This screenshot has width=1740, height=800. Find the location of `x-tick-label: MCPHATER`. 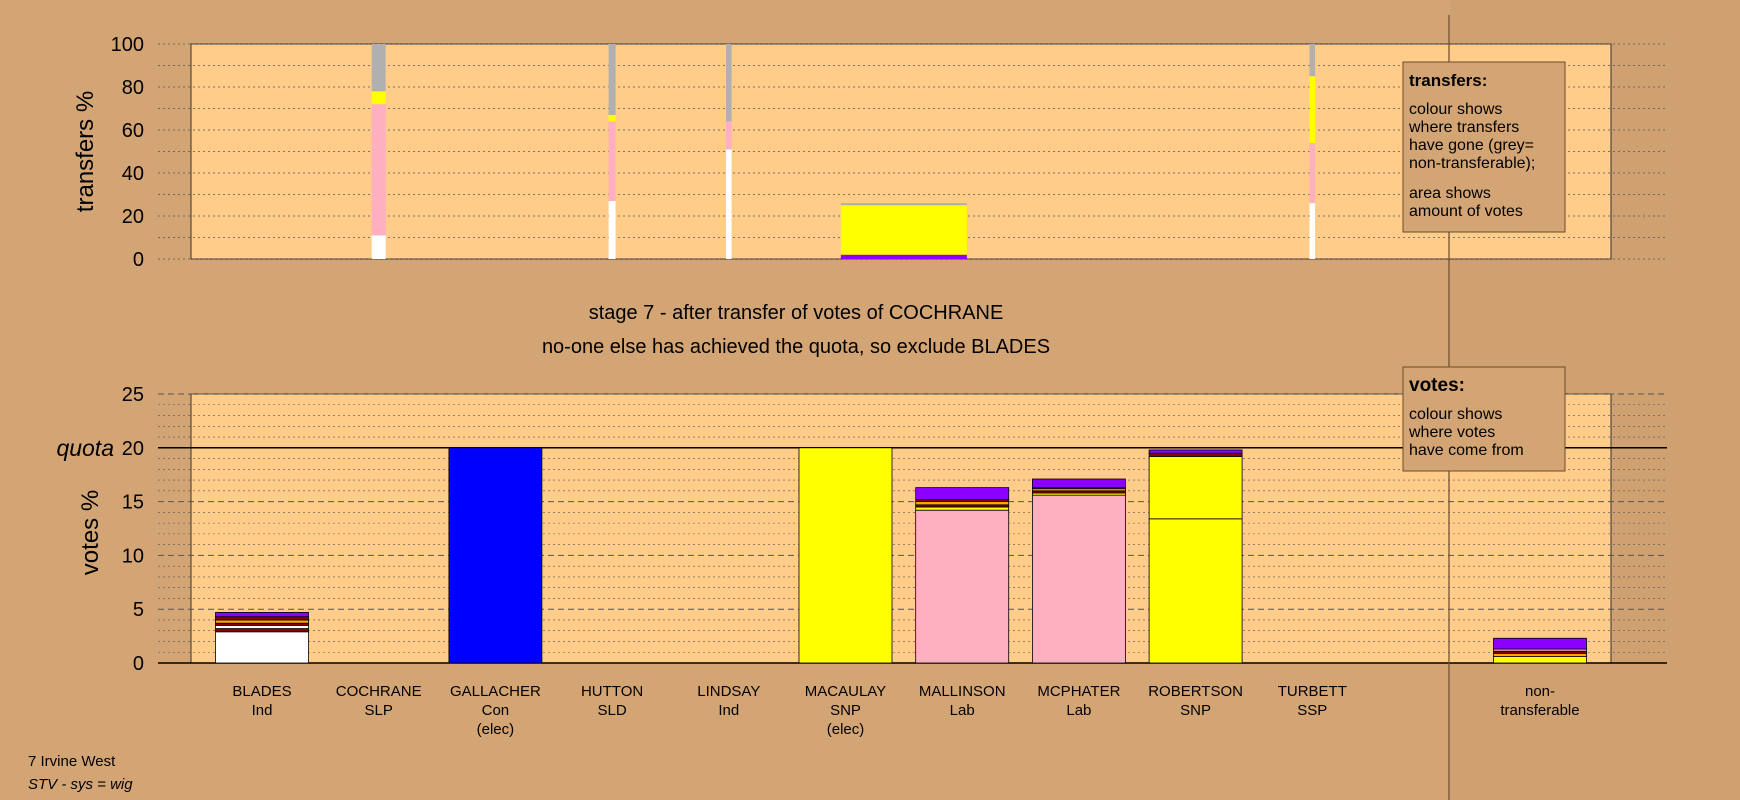

x-tick-label: MCPHATER is located at coordinates (1078, 691).